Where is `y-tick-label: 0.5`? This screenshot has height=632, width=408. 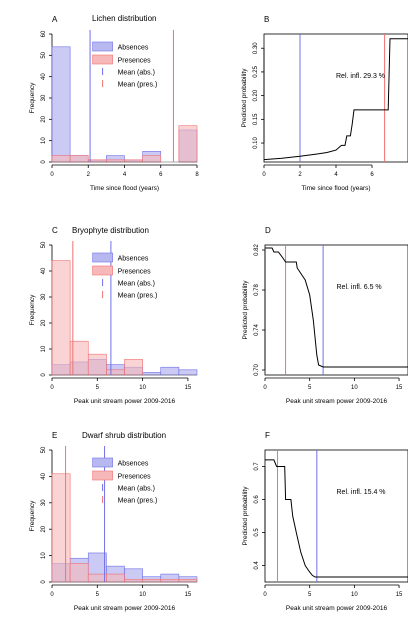
y-tick-label: 0.5 is located at coordinates (257, 532).